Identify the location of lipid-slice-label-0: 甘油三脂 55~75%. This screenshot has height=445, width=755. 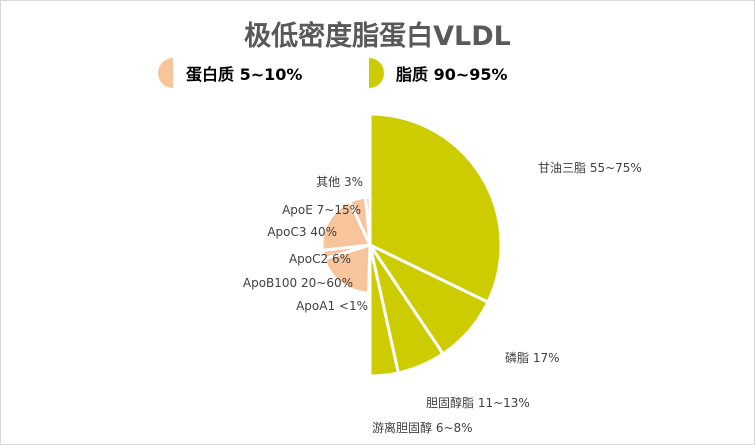
(590, 167).